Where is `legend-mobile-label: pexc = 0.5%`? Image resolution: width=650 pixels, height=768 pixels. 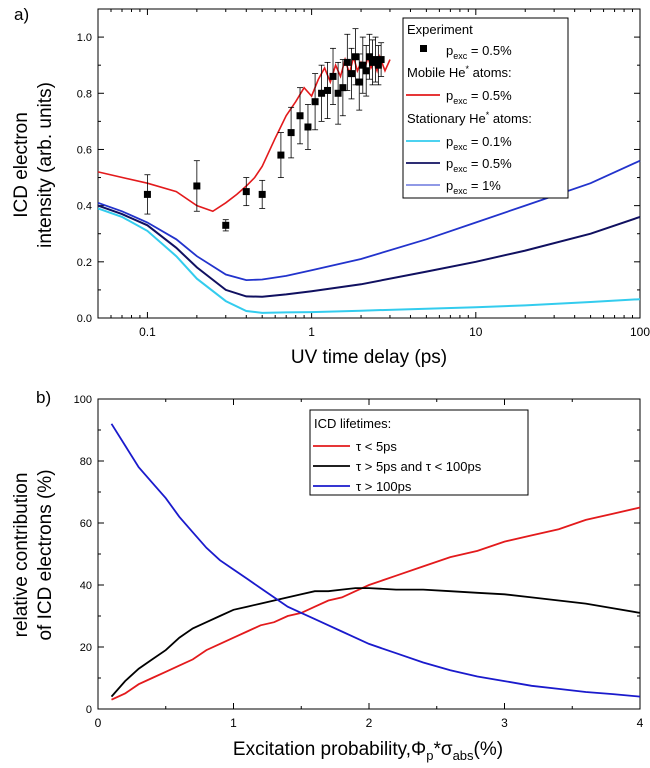 legend-mobile-label: pexc = 0.5% is located at coordinates (479, 97).